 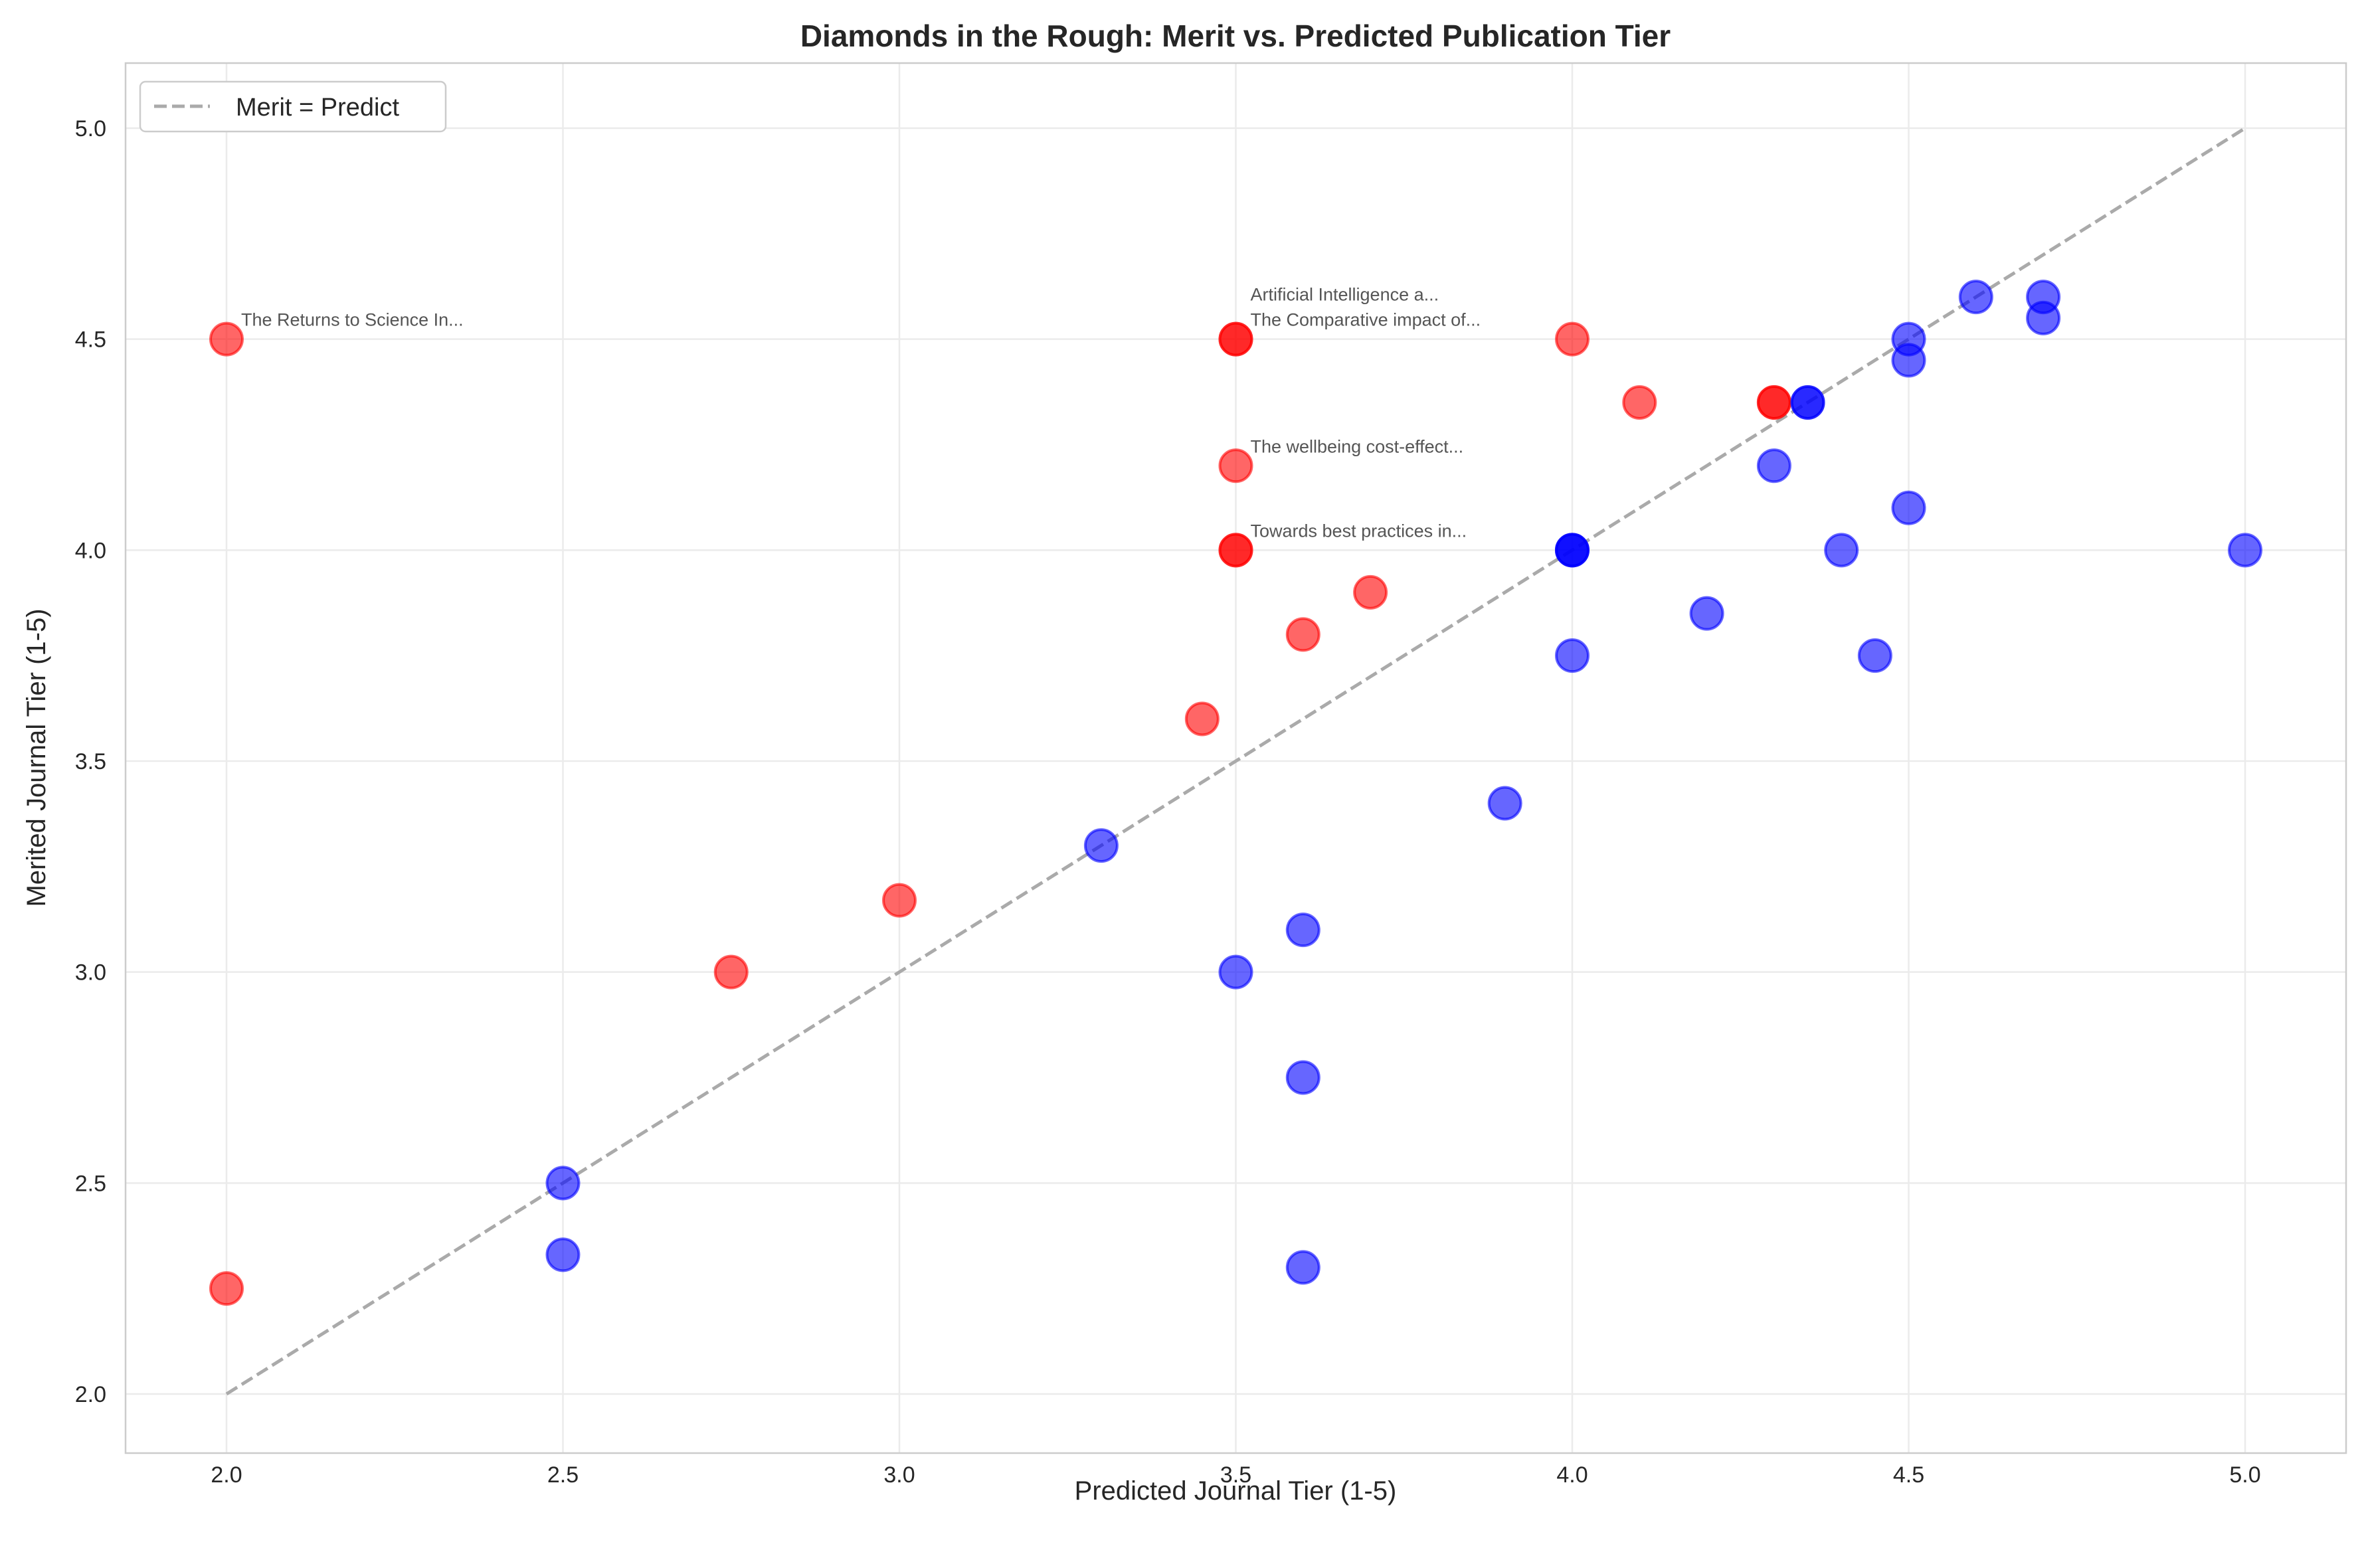 I want to click on y-tick-label: 5.0, so click(x=90, y=128).